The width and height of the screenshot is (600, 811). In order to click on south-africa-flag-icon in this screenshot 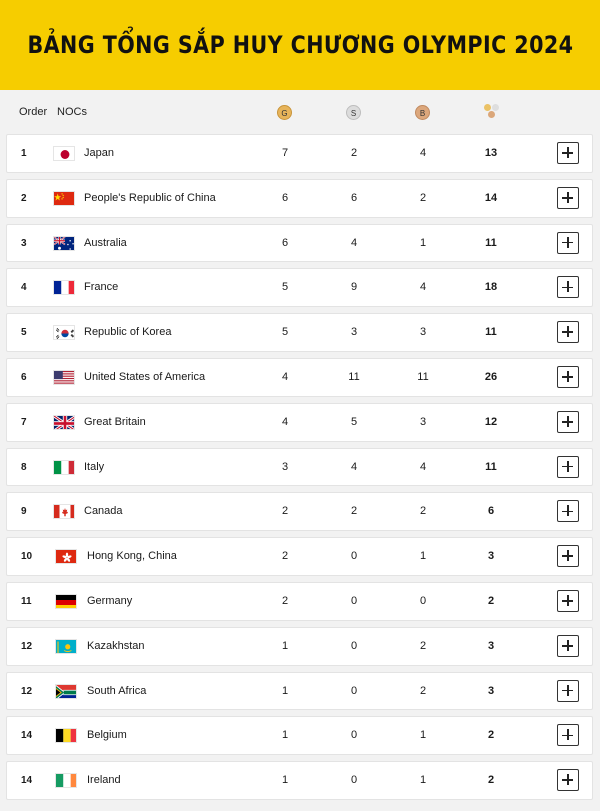, I will do `click(66, 691)`.